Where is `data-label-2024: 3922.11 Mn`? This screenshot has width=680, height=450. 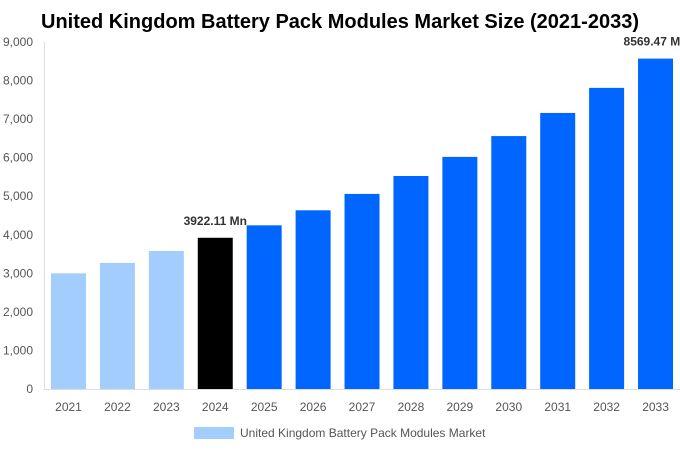 data-label-2024: 3922.11 Mn is located at coordinates (215, 221).